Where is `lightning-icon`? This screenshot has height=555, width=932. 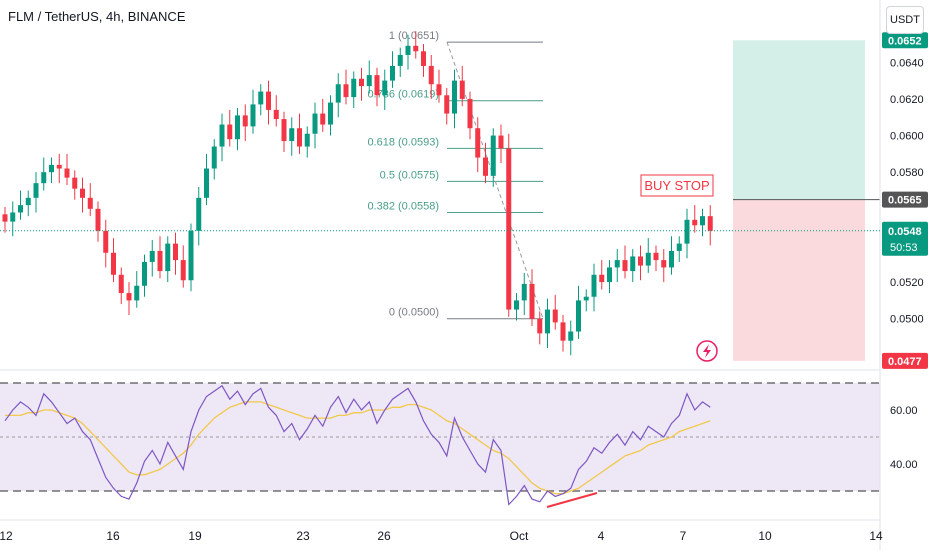 lightning-icon is located at coordinates (707, 351).